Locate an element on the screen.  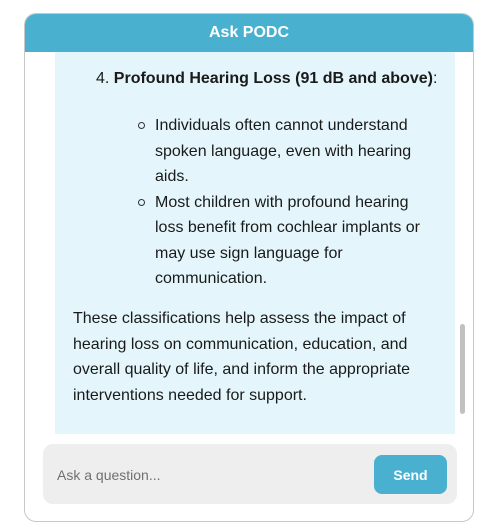
list-item-number: 4. is located at coordinates (103, 78).